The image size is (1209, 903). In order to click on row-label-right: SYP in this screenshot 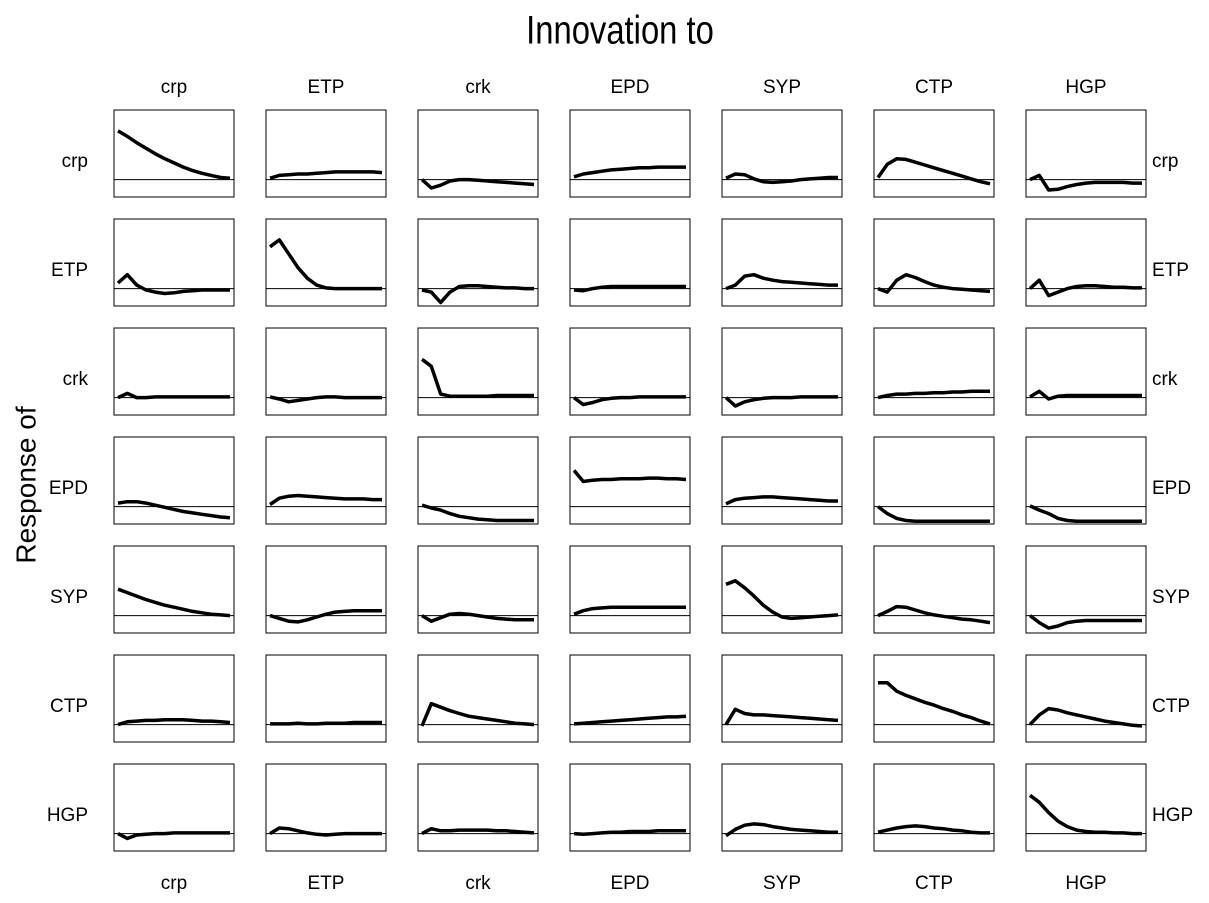, I will do `click(1171, 597)`.